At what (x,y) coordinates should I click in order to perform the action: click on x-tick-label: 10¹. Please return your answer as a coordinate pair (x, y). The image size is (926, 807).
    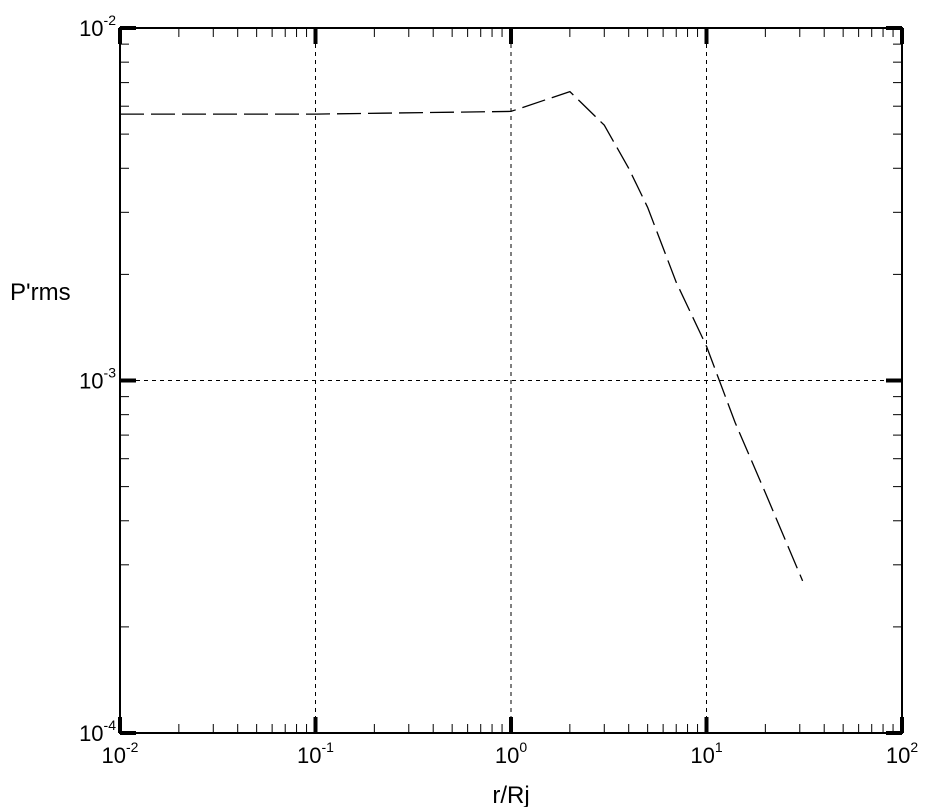
    Looking at the image, I should click on (706, 753).